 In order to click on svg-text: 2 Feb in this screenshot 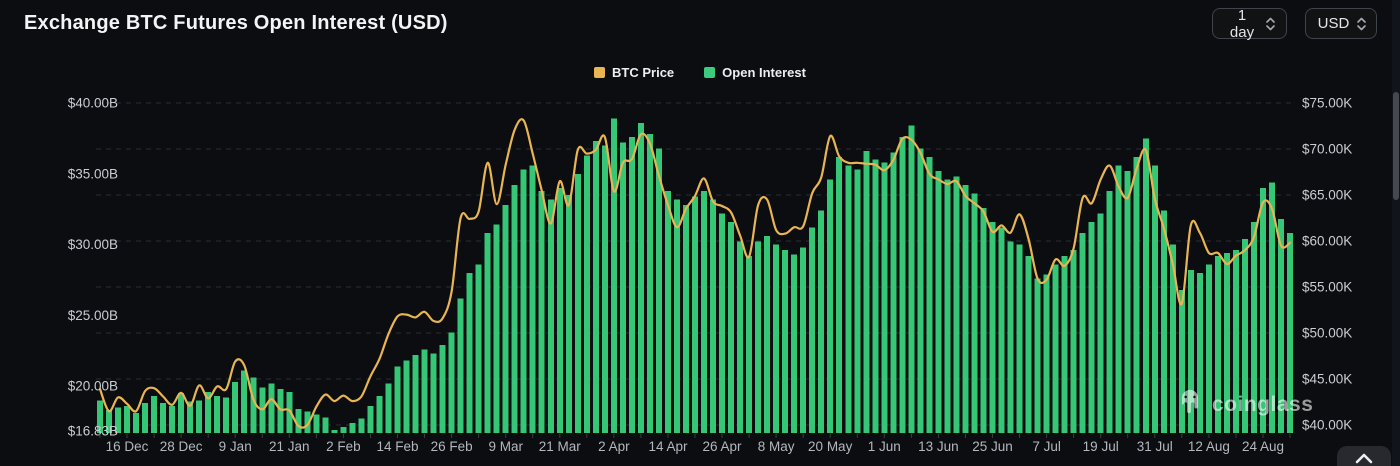, I will do `click(343, 446)`.